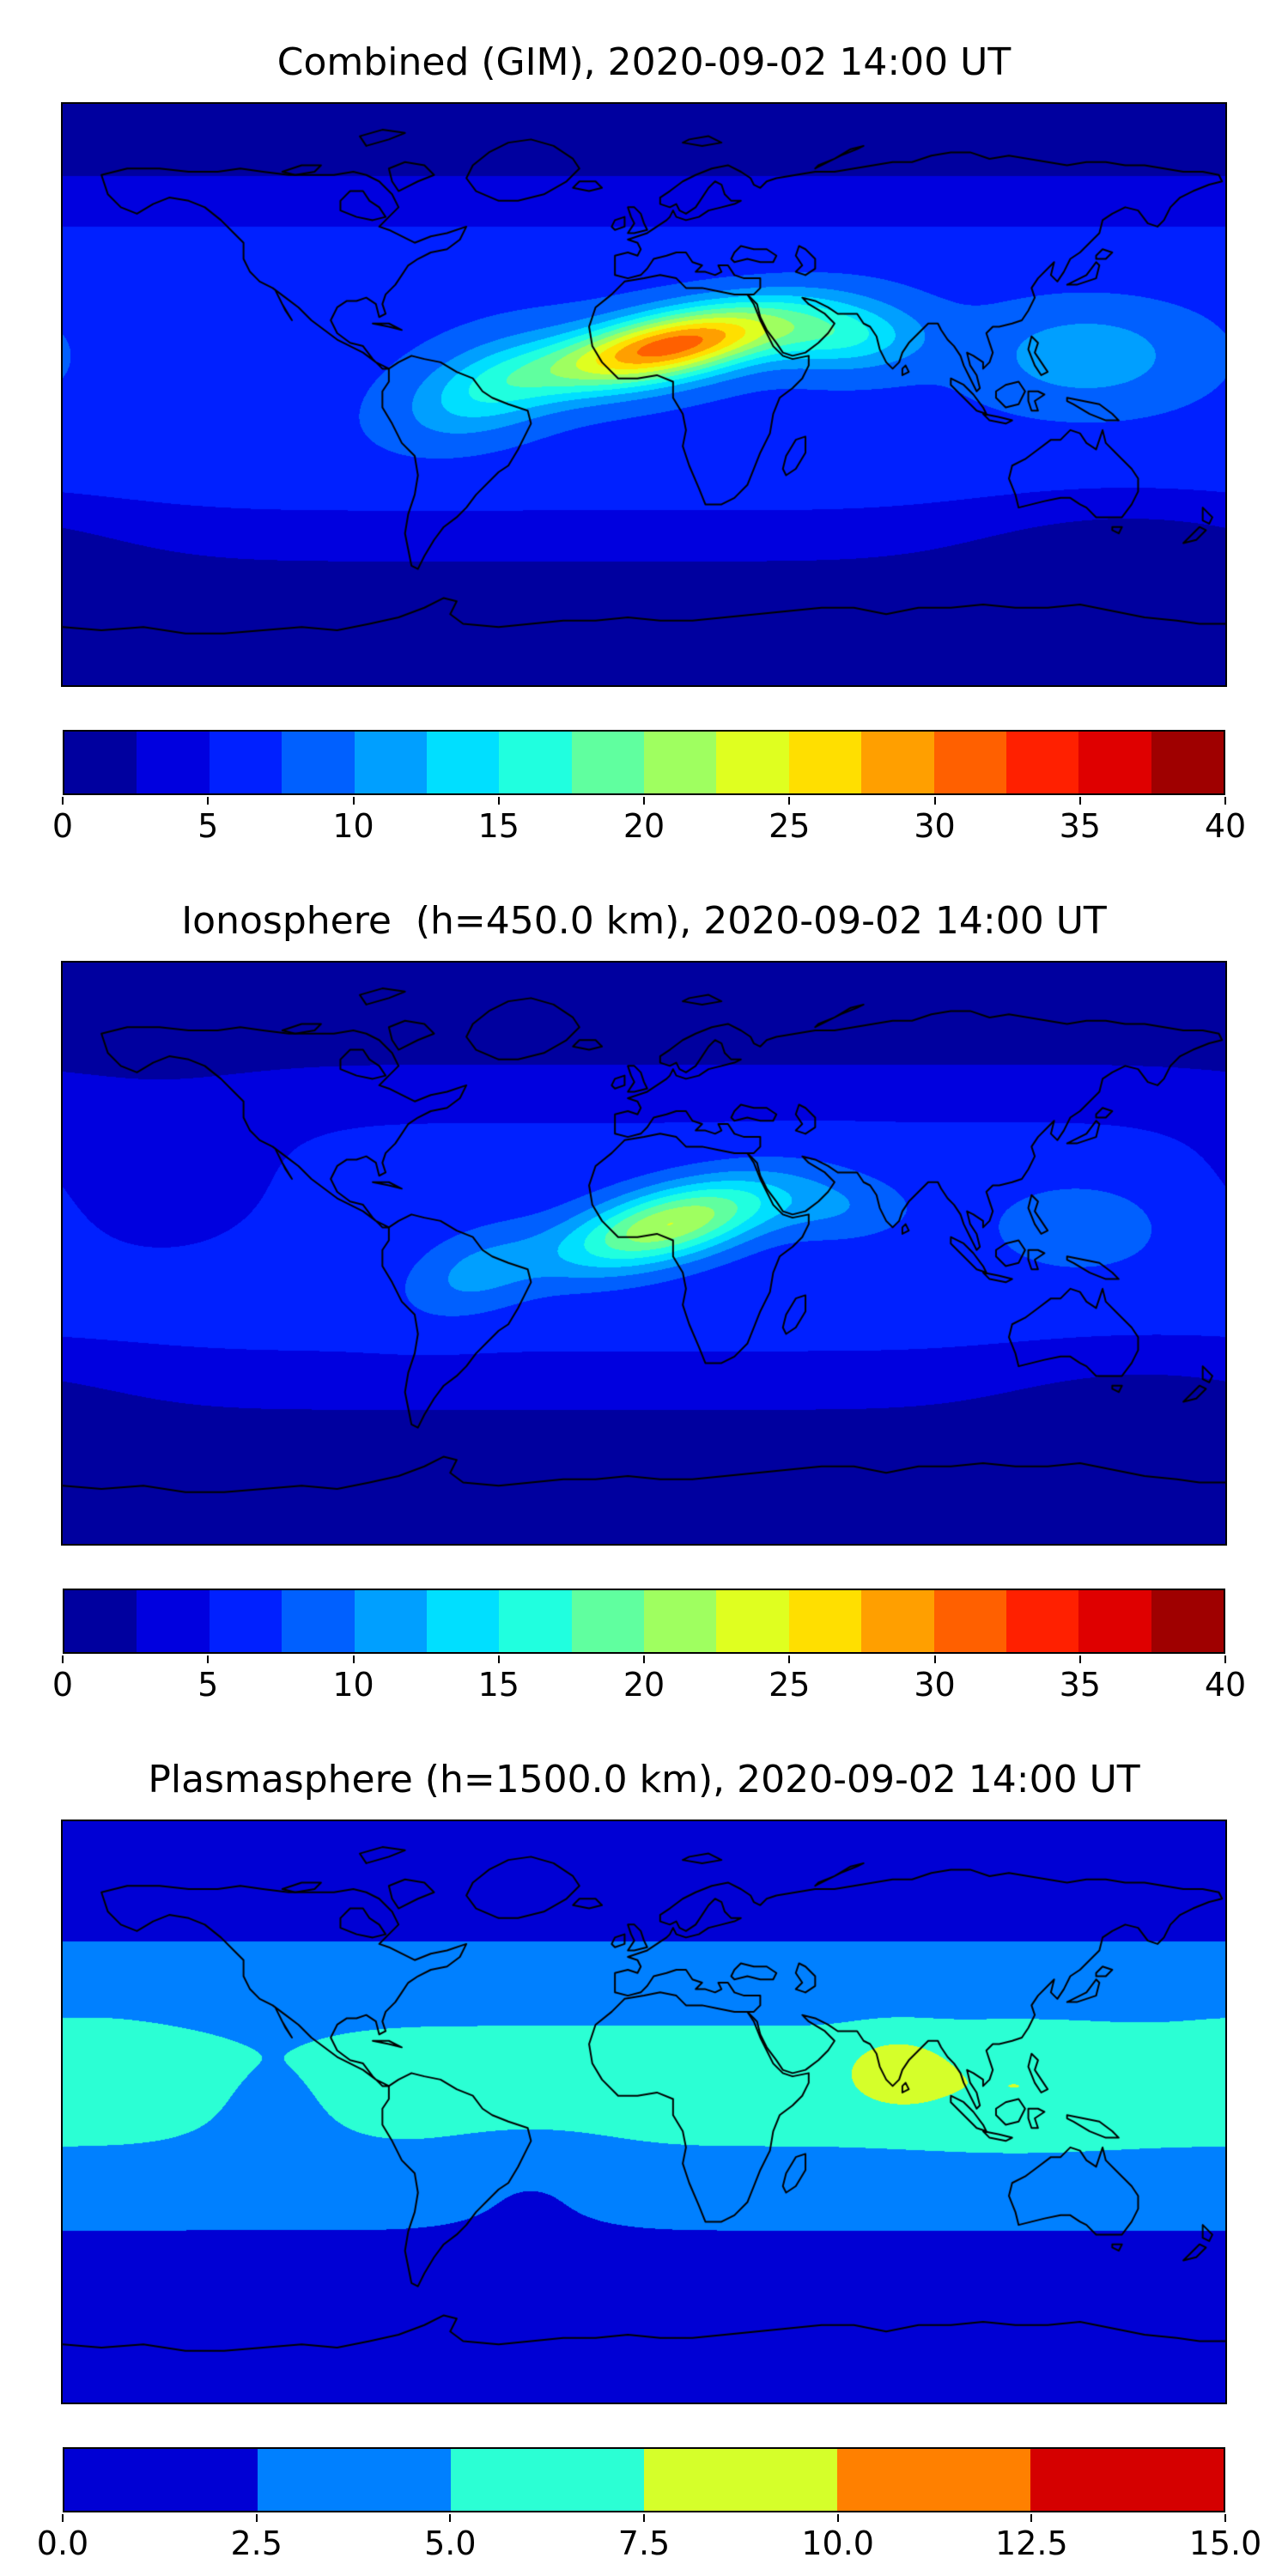  I want to click on colorbar-ionosphere: 0 5 10 15 20 25 30 35 40, so click(649, 1651).